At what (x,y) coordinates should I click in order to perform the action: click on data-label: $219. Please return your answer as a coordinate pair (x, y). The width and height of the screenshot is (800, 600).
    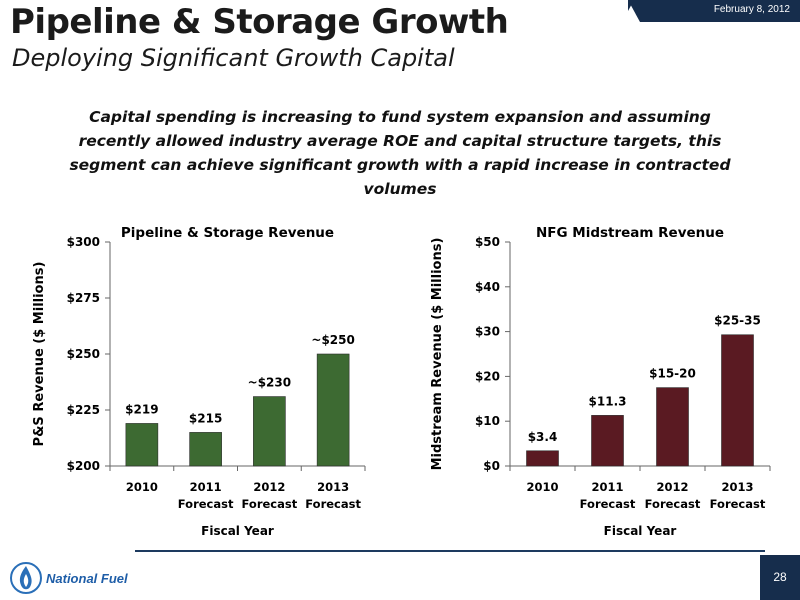
    Looking at the image, I should click on (141, 409).